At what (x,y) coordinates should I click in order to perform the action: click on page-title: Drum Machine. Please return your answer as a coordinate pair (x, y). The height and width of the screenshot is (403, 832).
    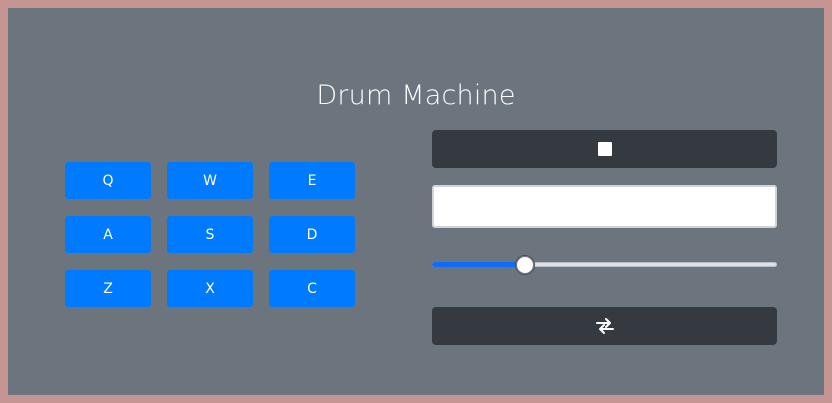
    Looking at the image, I should click on (416, 95).